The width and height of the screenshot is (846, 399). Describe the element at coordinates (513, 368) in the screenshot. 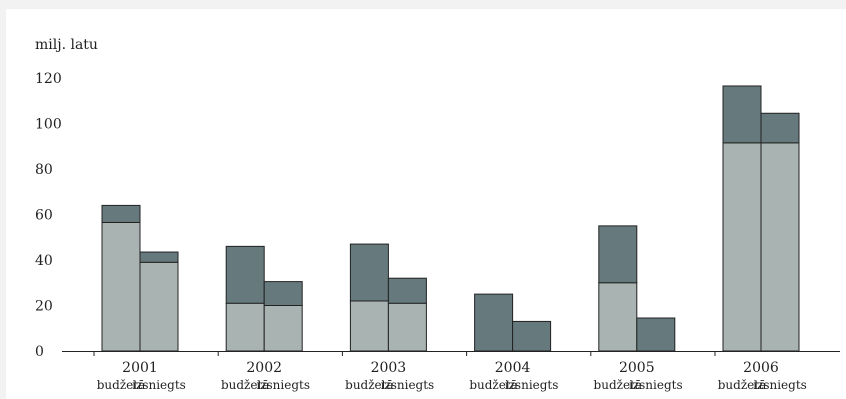

I see `x-category-label-2004: 2004` at that location.